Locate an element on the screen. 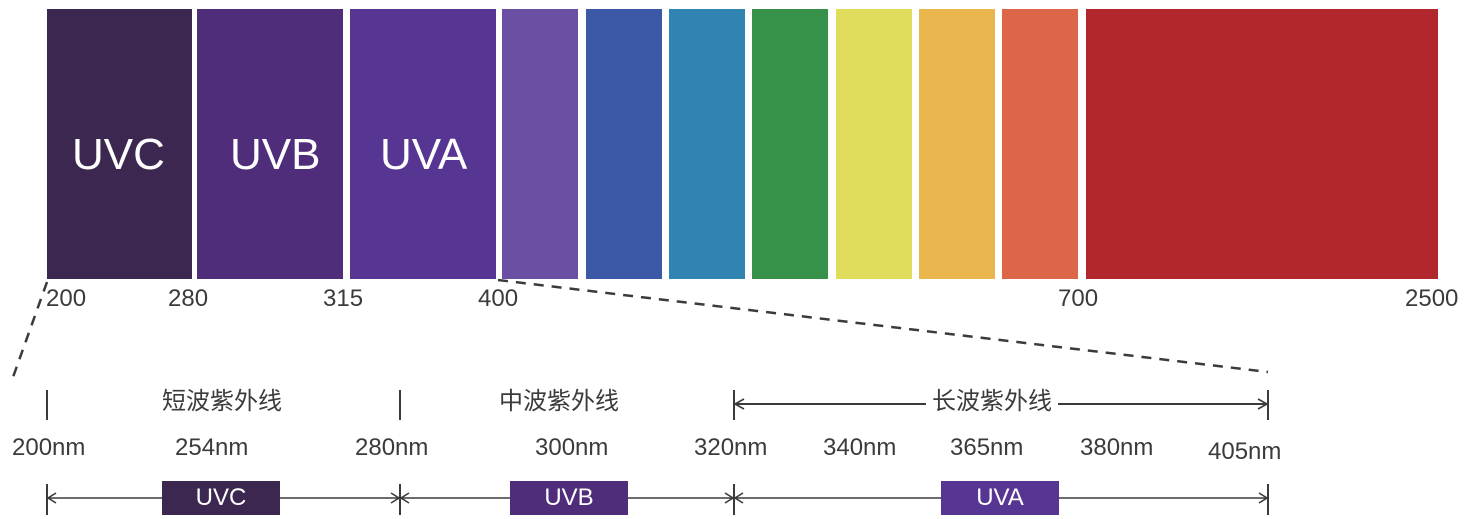  arrowhead-uva-bottom-right is located at coordinates (1263, 498).